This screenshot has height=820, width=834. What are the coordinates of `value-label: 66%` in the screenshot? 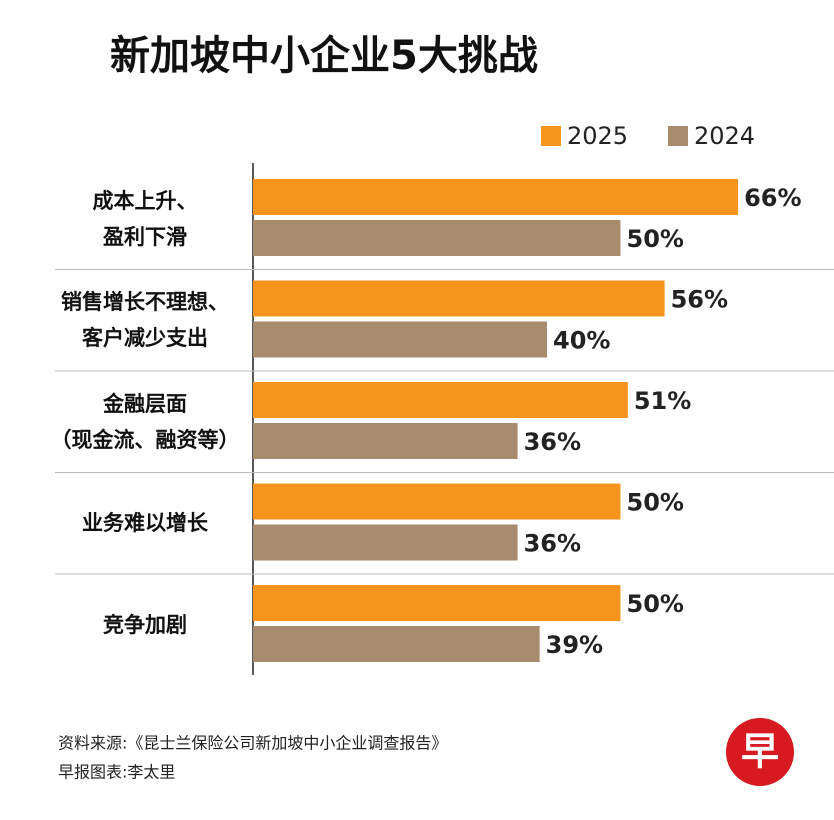 It's located at (772, 198).